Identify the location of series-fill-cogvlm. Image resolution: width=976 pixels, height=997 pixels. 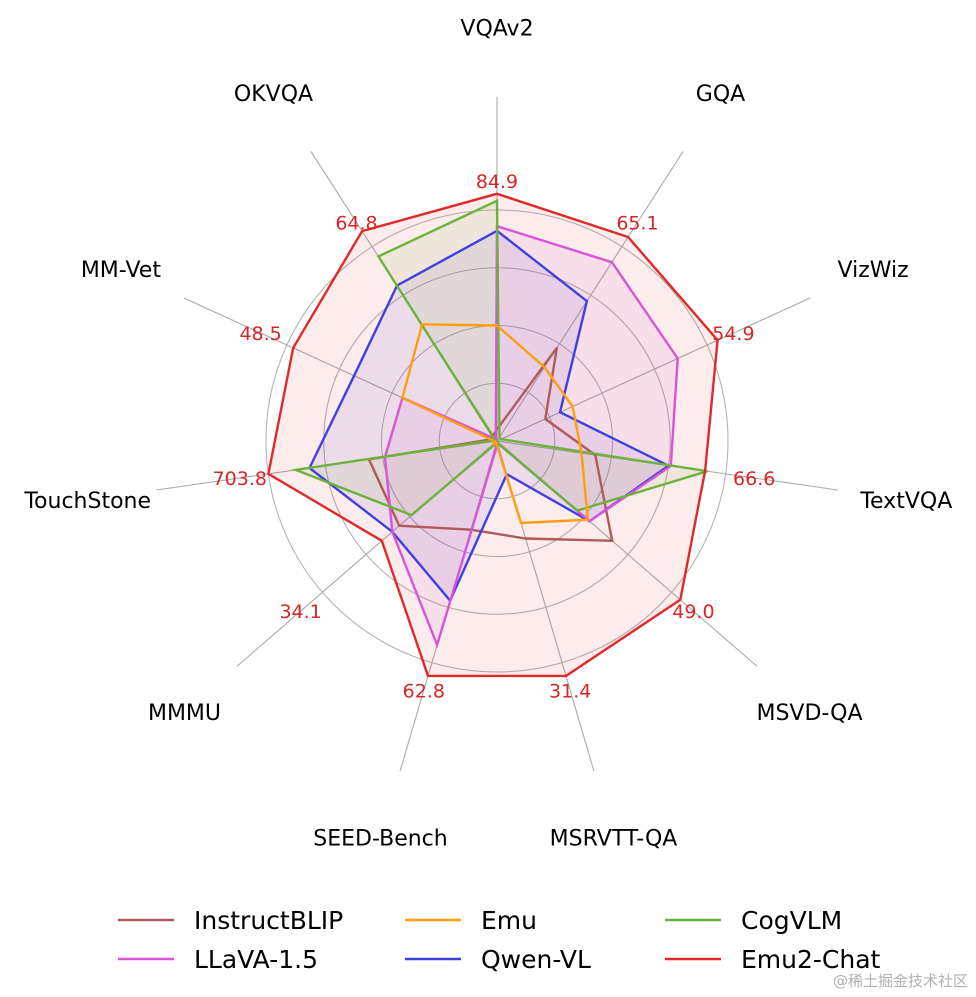
(501, 358).